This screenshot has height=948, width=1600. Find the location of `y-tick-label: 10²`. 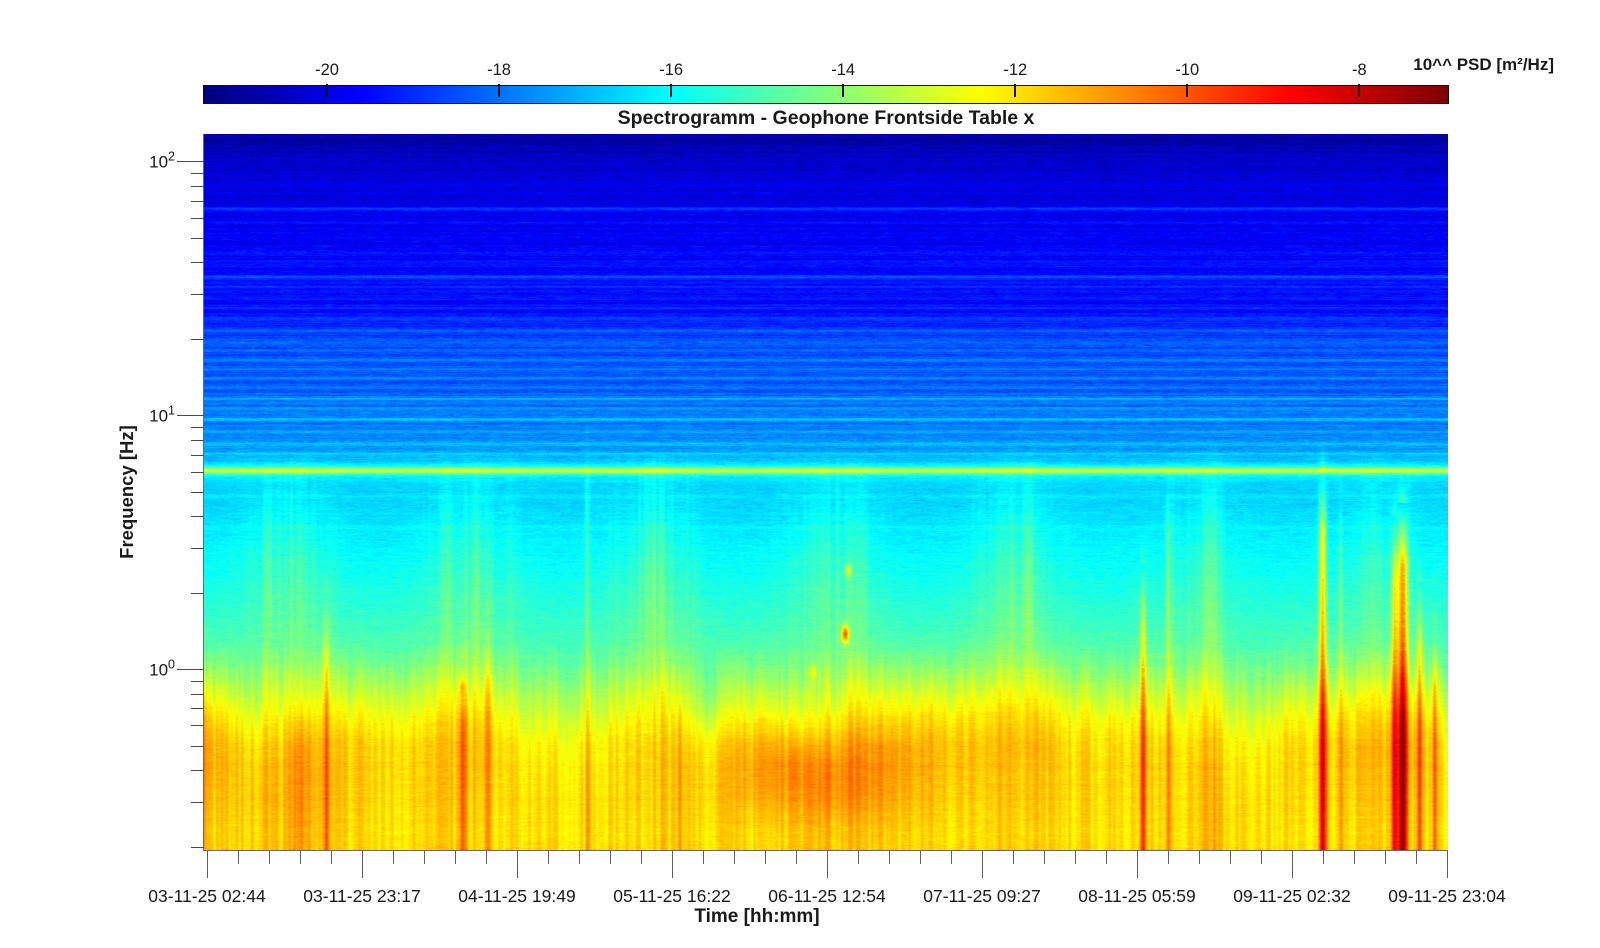

y-tick-label: 10² is located at coordinates (162, 160).